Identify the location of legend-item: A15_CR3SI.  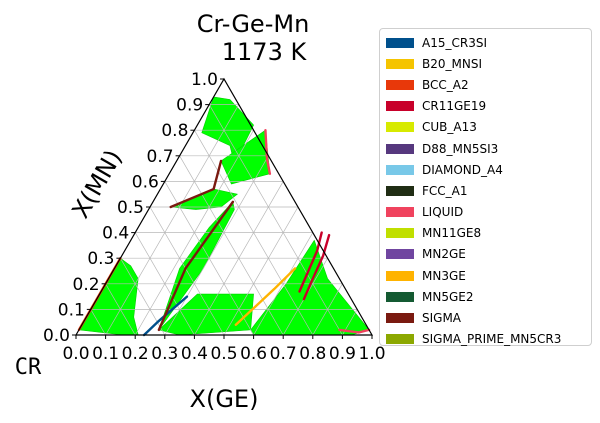
(488, 42).